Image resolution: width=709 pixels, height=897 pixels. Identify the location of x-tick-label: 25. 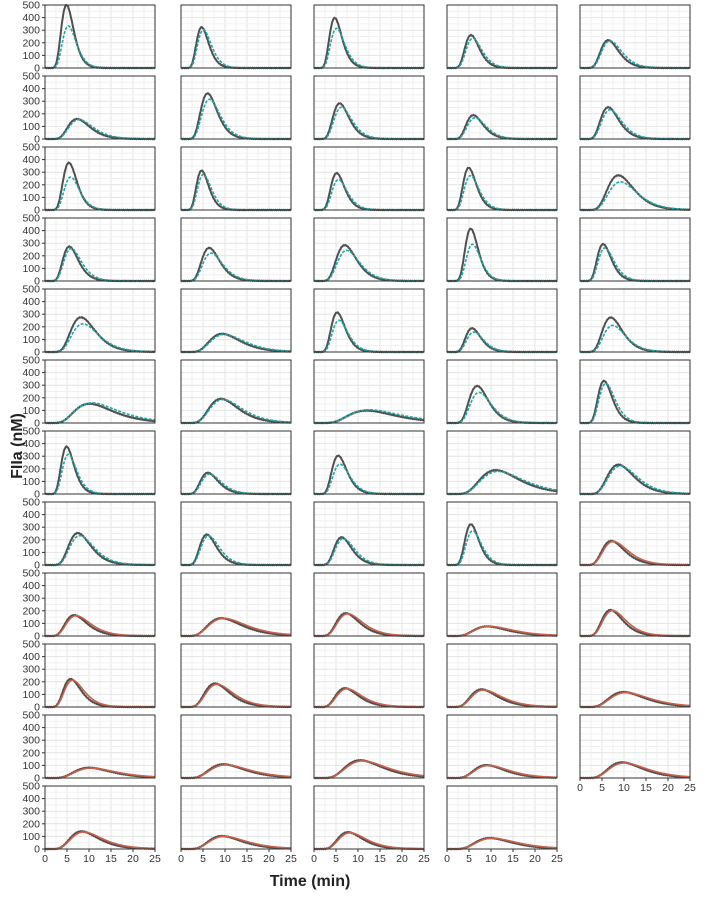
(155, 859).